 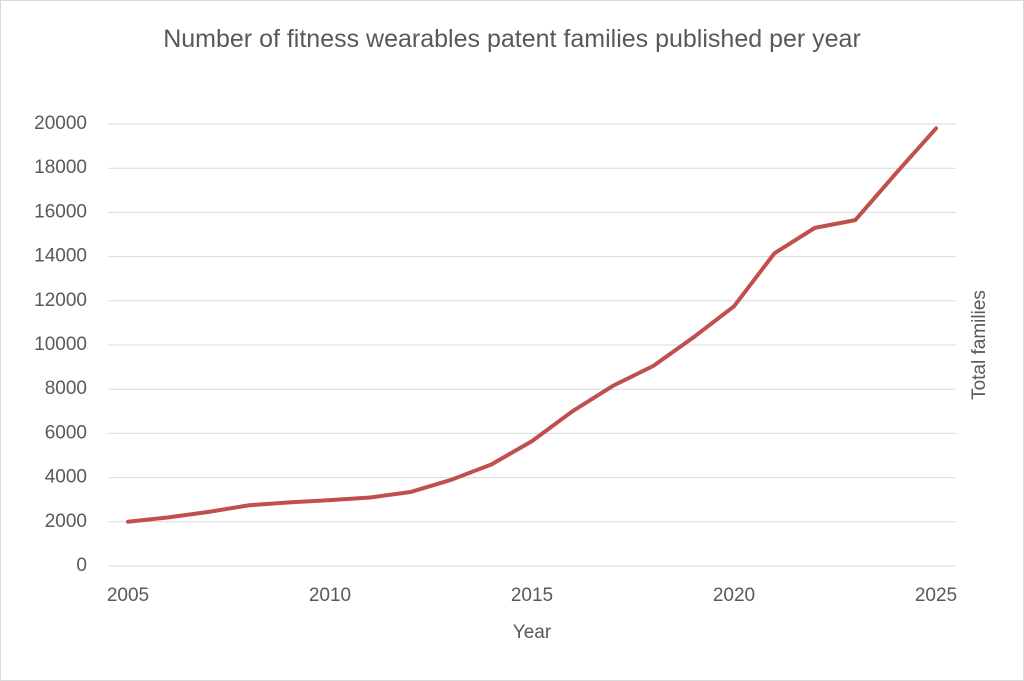 I want to click on x-tick-label: 2015, so click(x=532, y=595).